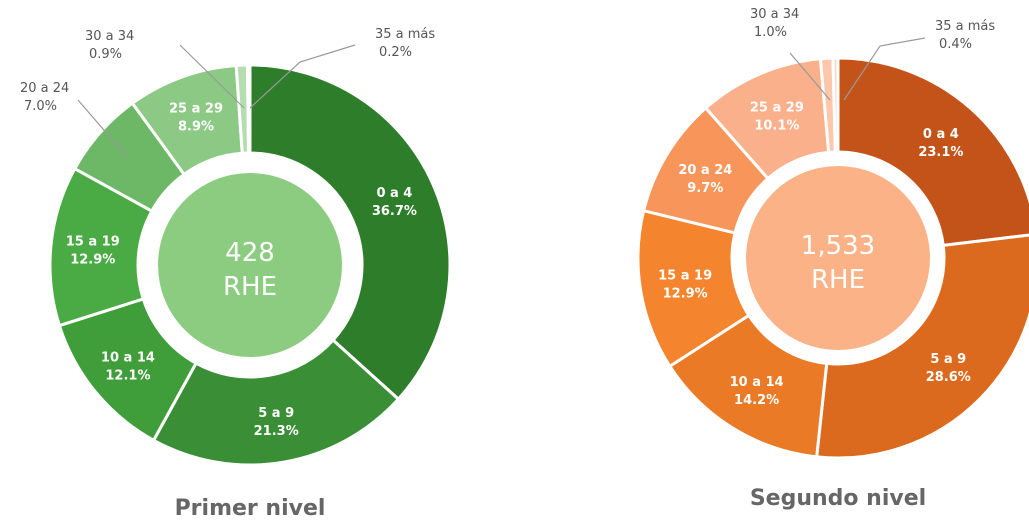 The height and width of the screenshot is (525, 1029). What do you see at coordinates (838, 498) in the screenshot?
I see `chart-title: Segundo nivel` at bounding box center [838, 498].